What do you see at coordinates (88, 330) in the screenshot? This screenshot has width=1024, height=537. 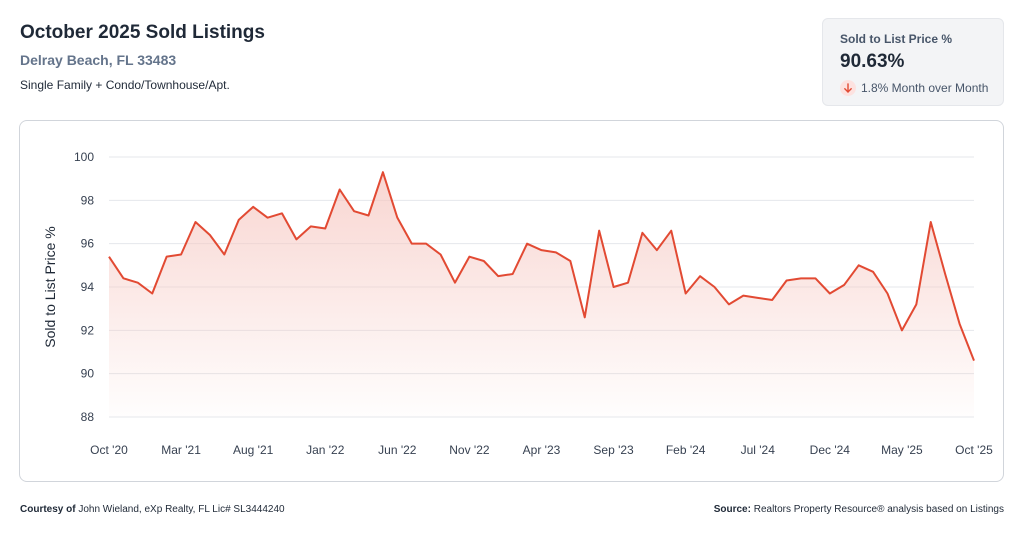 I see `y-tick-label: 92` at bounding box center [88, 330].